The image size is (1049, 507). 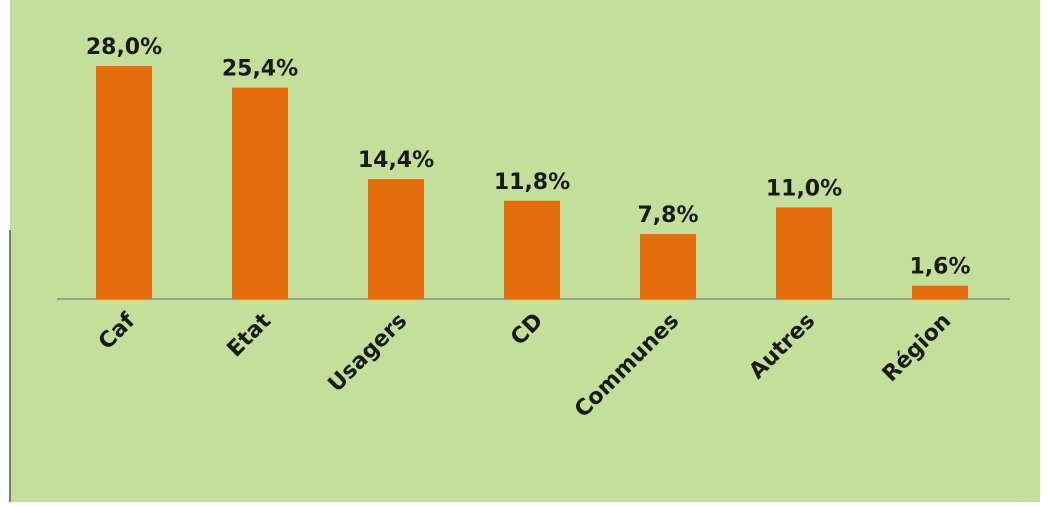 What do you see at coordinates (124, 47) in the screenshot?
I see `value-label: 28,0%` at bounding box center [124, 47].